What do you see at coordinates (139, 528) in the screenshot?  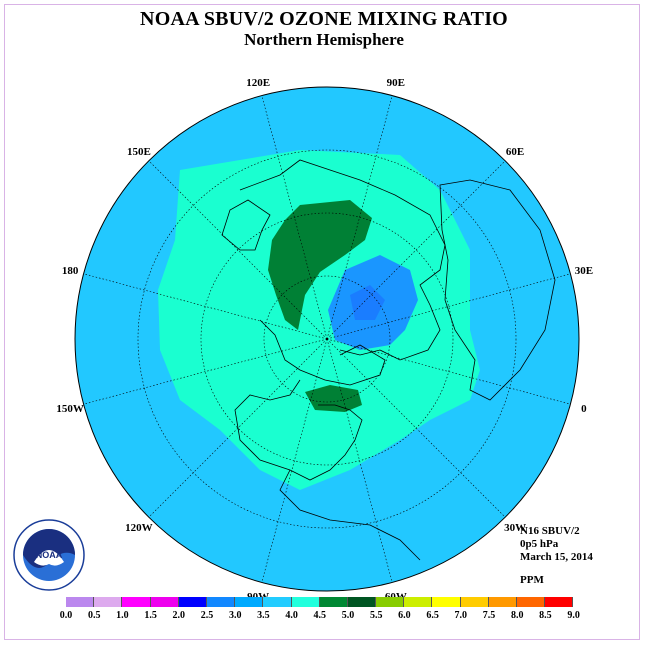 I see `longitude-label: 120W` at bounding box center [139, 528].